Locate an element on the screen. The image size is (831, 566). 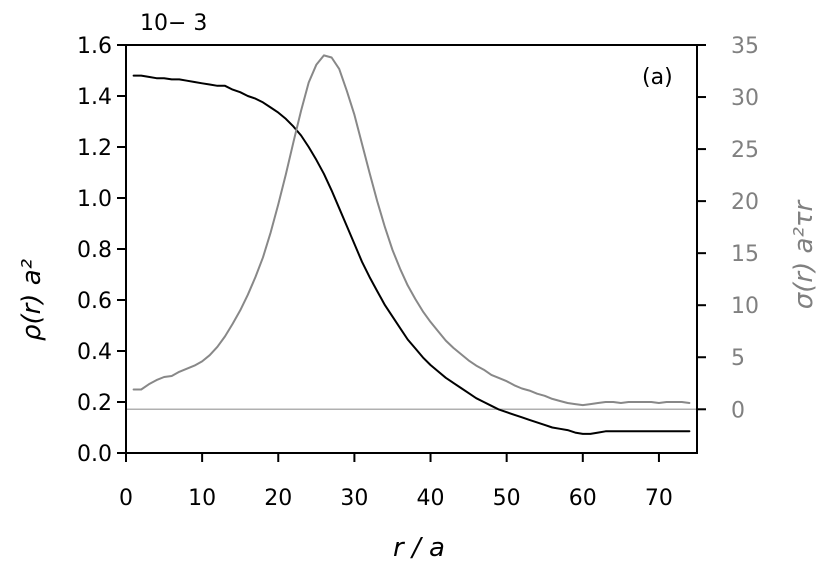
y-left-tick-label: 0.8 is located at coordinates (94, 250).